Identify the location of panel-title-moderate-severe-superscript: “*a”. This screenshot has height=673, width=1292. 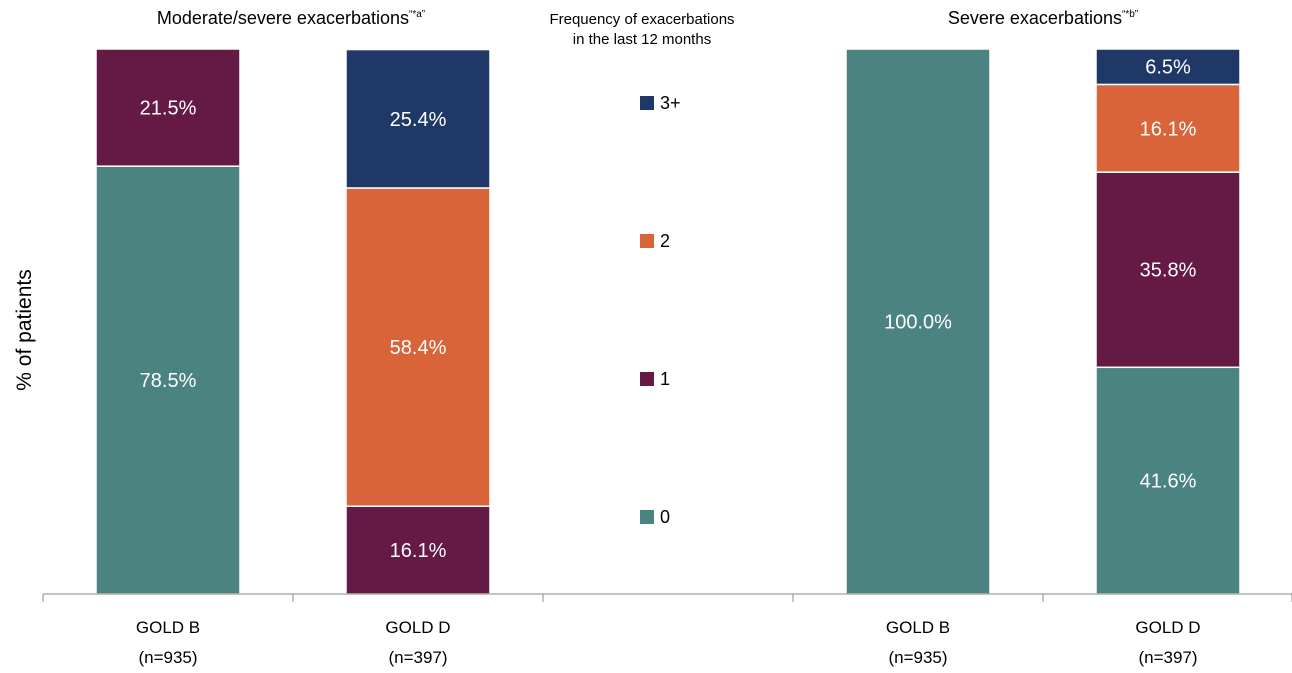
(417, 14).